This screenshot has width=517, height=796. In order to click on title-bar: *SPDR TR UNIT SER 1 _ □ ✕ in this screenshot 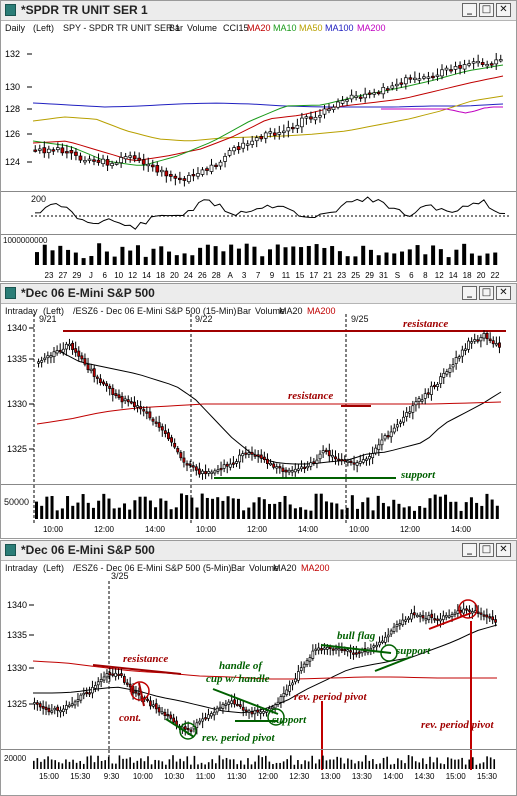, I will do `click(258, 11)`.